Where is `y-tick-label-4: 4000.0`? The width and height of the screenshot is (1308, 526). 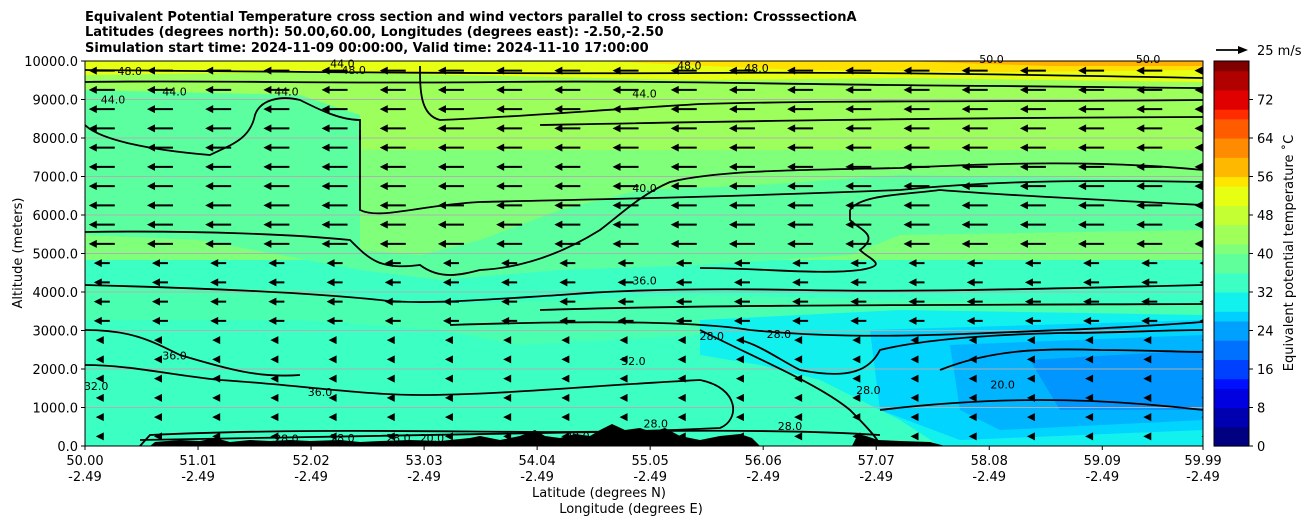
y-tick-label-4: 4000.0 is located at coordinates (56, 293).